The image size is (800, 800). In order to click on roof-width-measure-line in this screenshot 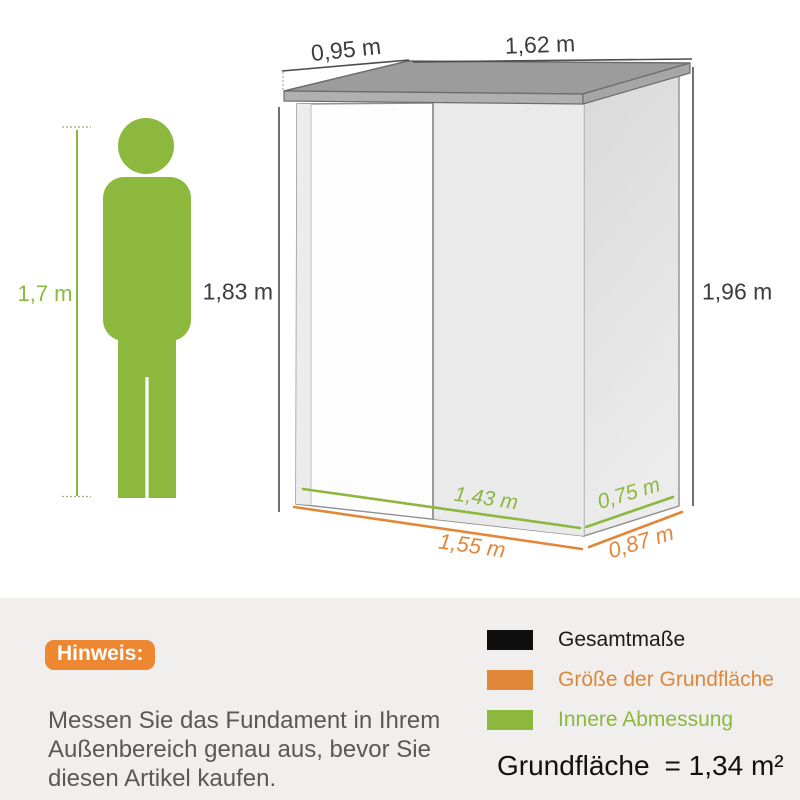, I will do `click(552, 60)`.